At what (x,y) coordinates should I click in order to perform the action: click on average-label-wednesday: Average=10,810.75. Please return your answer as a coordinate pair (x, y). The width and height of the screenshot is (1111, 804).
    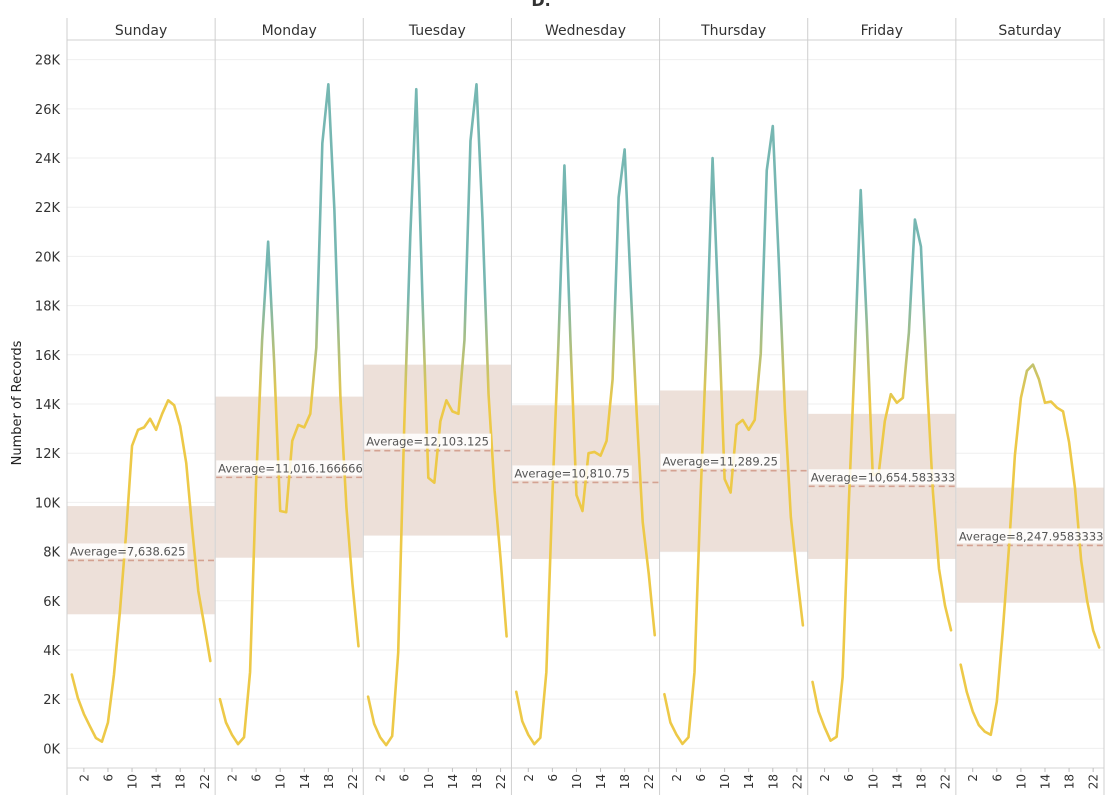
    Looking at the image, I should click on (571, 473).